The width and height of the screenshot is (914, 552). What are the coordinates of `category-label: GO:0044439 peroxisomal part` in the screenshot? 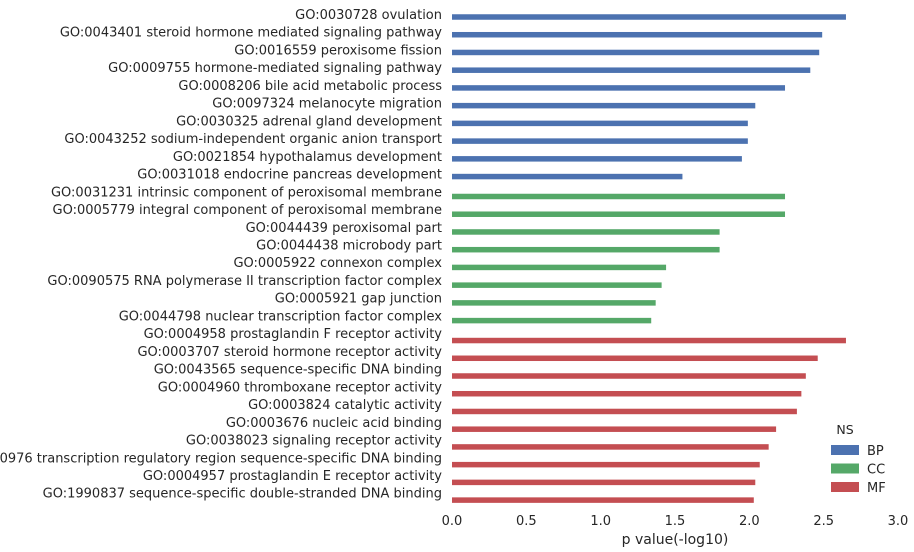 It's located at (344, 228).